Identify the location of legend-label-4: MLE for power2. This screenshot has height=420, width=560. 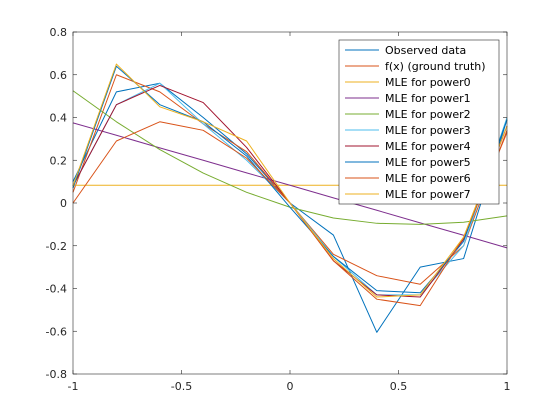
(428, 114).